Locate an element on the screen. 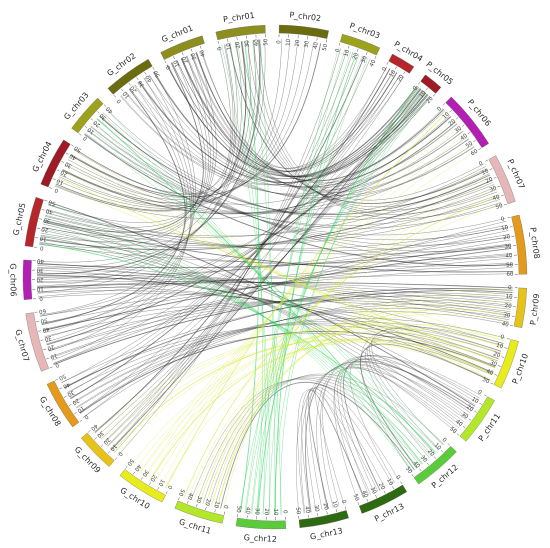 Image resolution: width=550 pixels, height=548 pixels. chromosome-segment-g-chr02 is located at coordinates (130, 76).